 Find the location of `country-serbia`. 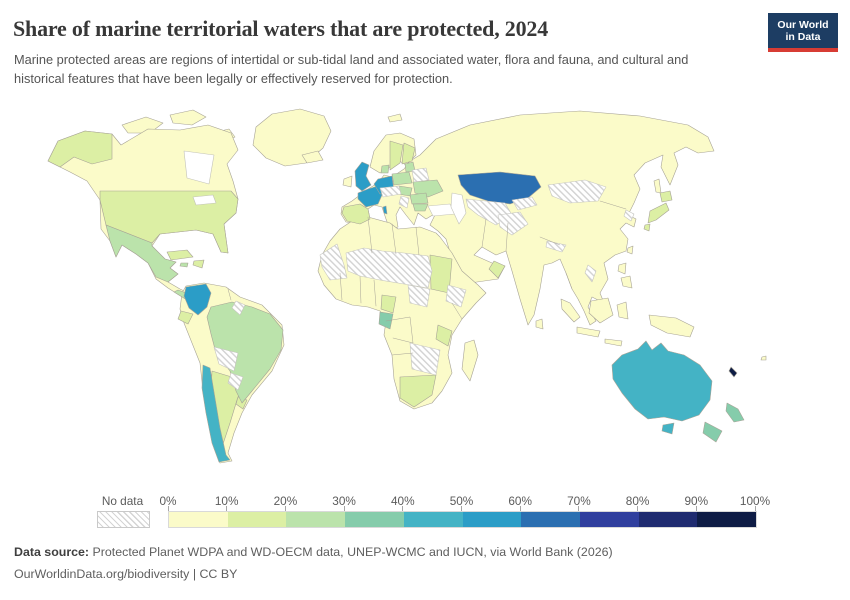

country-serbia is located at coordinates (404, 202).